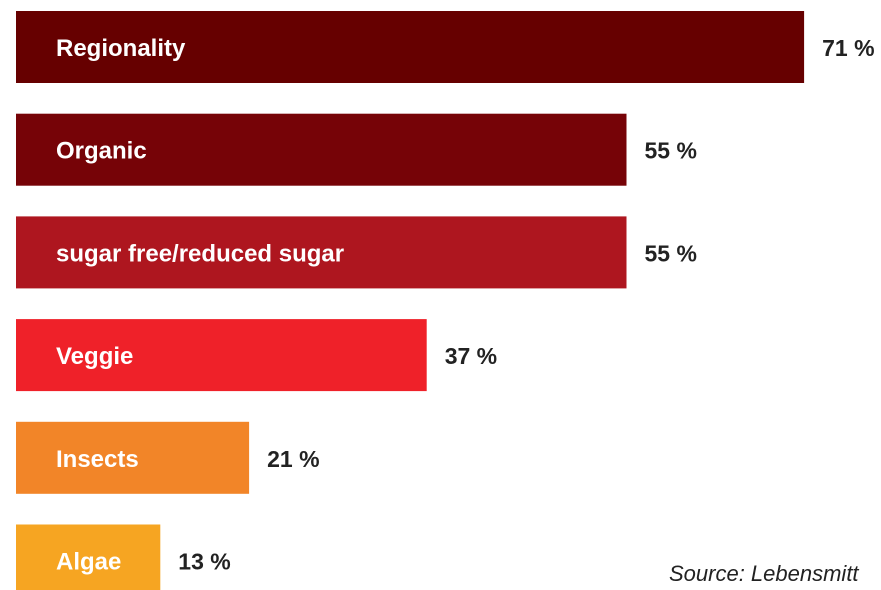 The height and width of the screenshot is (590, 881). What do you see at coordinates (293, 459) in the screenshot?
I see `bar-value-label: 21 %` at bounding box center [293, 459].